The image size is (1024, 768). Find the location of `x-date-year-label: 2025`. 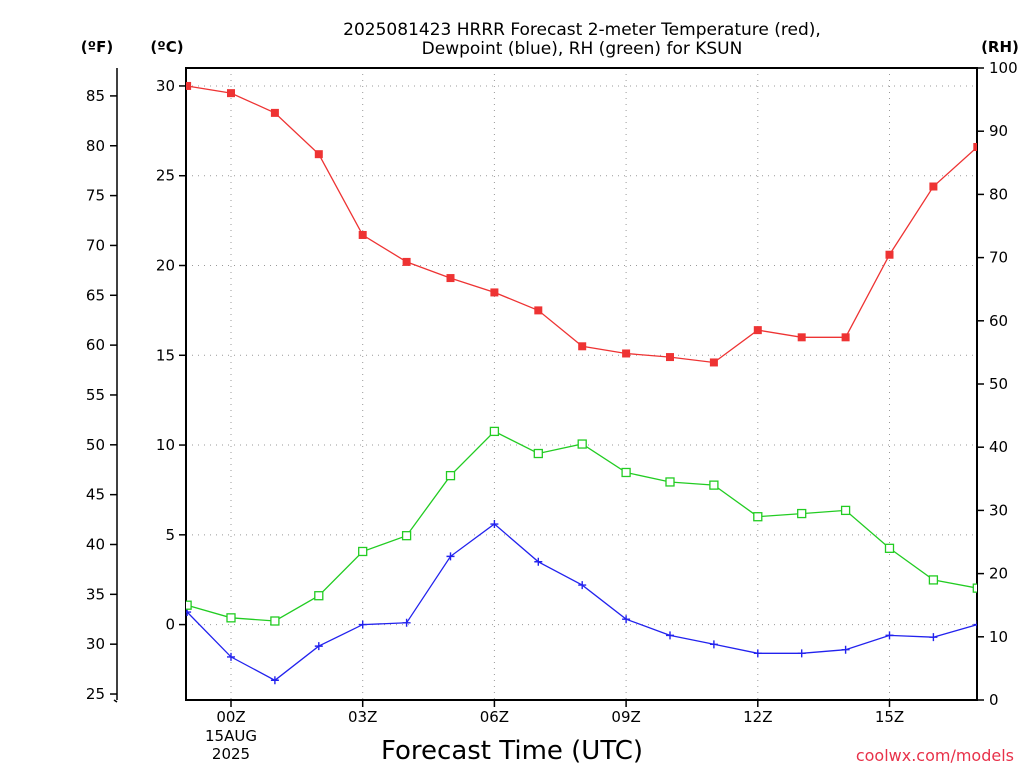

x-date-year-label: 2025 is located at coordinates (231, 754).